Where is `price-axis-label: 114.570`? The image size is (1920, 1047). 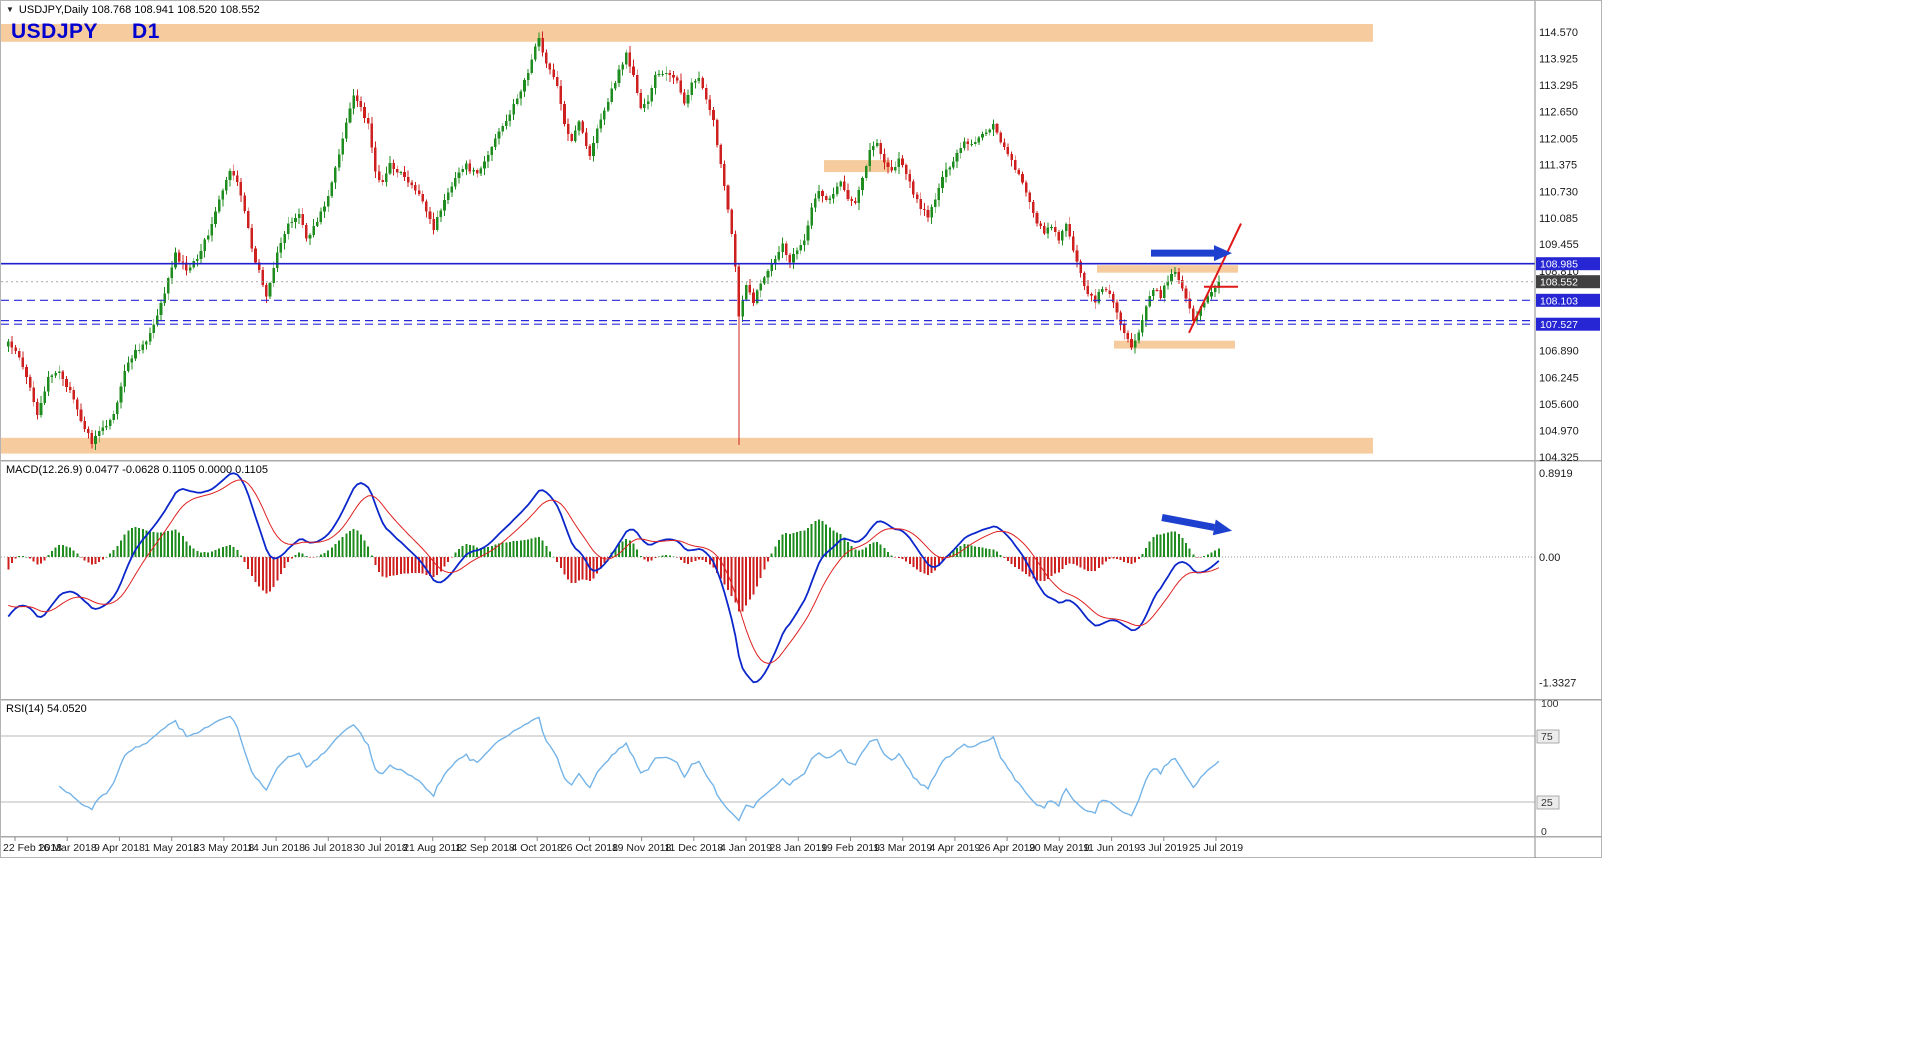 price-axis-label: 114.570 is located at coordinates (1558, 33).